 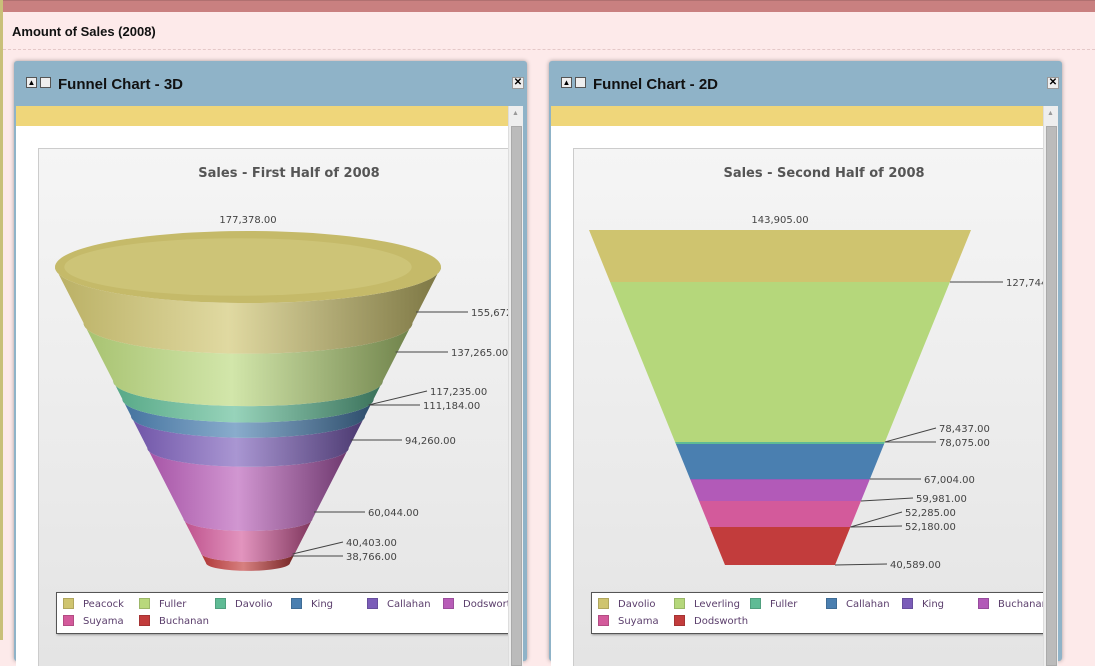 I want to click on toolbar-strip, so click(x=798, y=116).